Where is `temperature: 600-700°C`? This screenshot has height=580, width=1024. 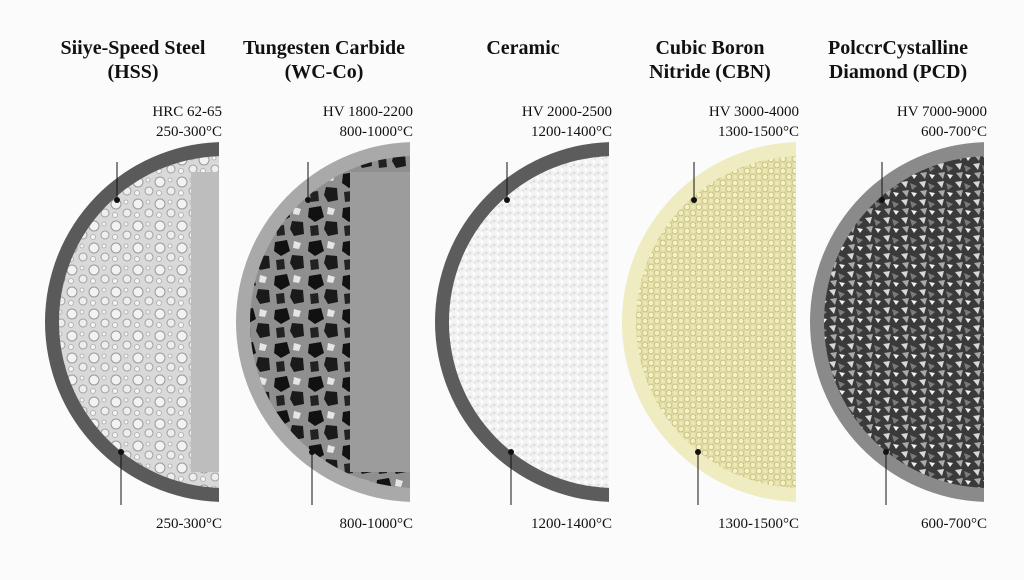 temperature: 600-700°C is located at coordinates (954, 132).